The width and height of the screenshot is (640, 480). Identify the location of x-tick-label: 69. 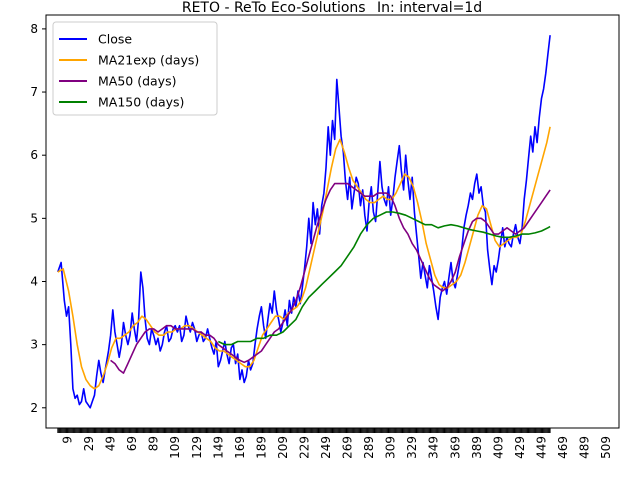
(132, 443).